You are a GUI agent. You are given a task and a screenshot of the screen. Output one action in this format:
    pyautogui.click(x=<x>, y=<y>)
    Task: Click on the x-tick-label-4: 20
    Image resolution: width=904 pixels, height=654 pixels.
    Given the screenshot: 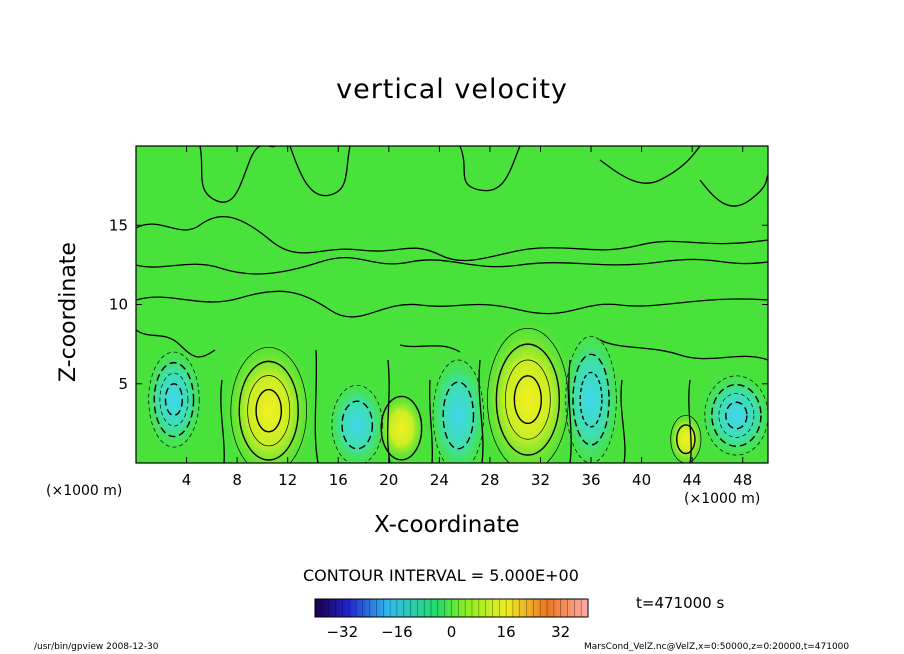 What is the action you would take?
    pyautogui.click(x=388, y=480)
    